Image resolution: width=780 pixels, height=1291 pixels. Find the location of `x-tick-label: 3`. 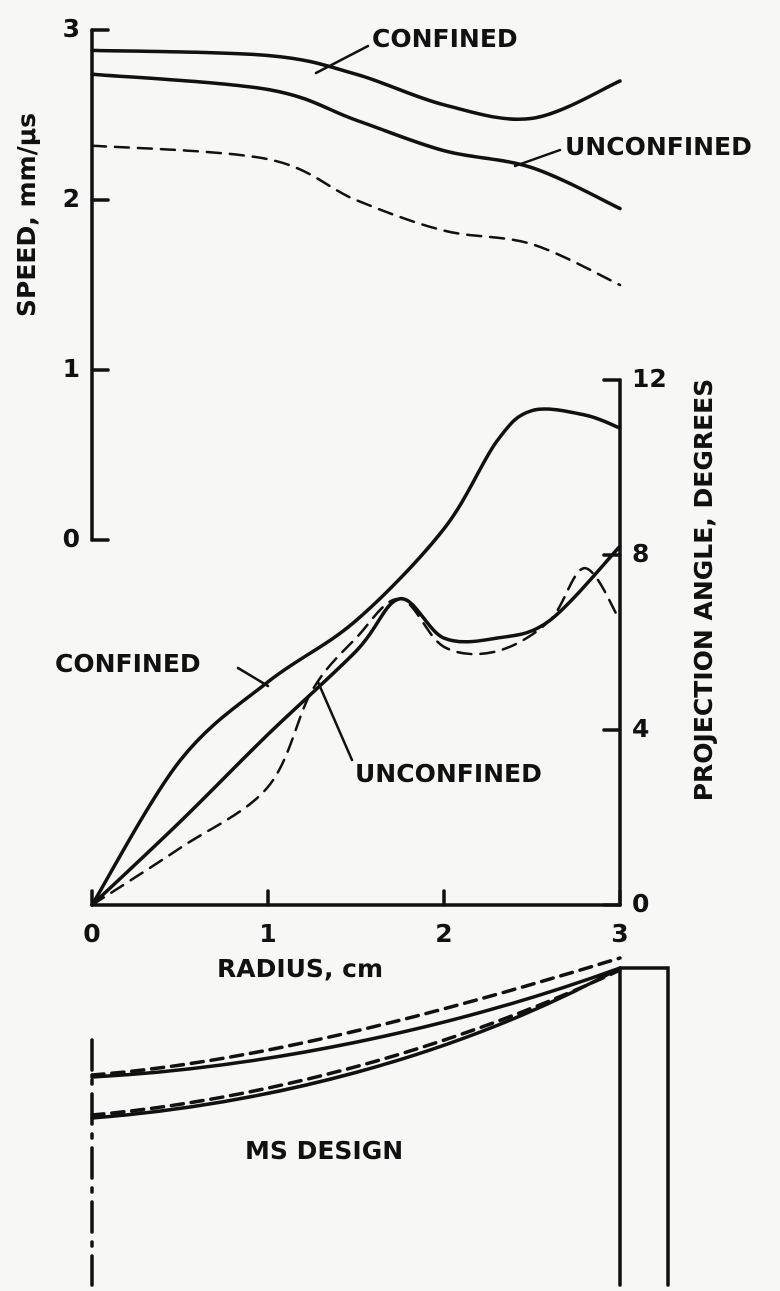

x-tick-label: 3 is located at coordinates (619, 933).